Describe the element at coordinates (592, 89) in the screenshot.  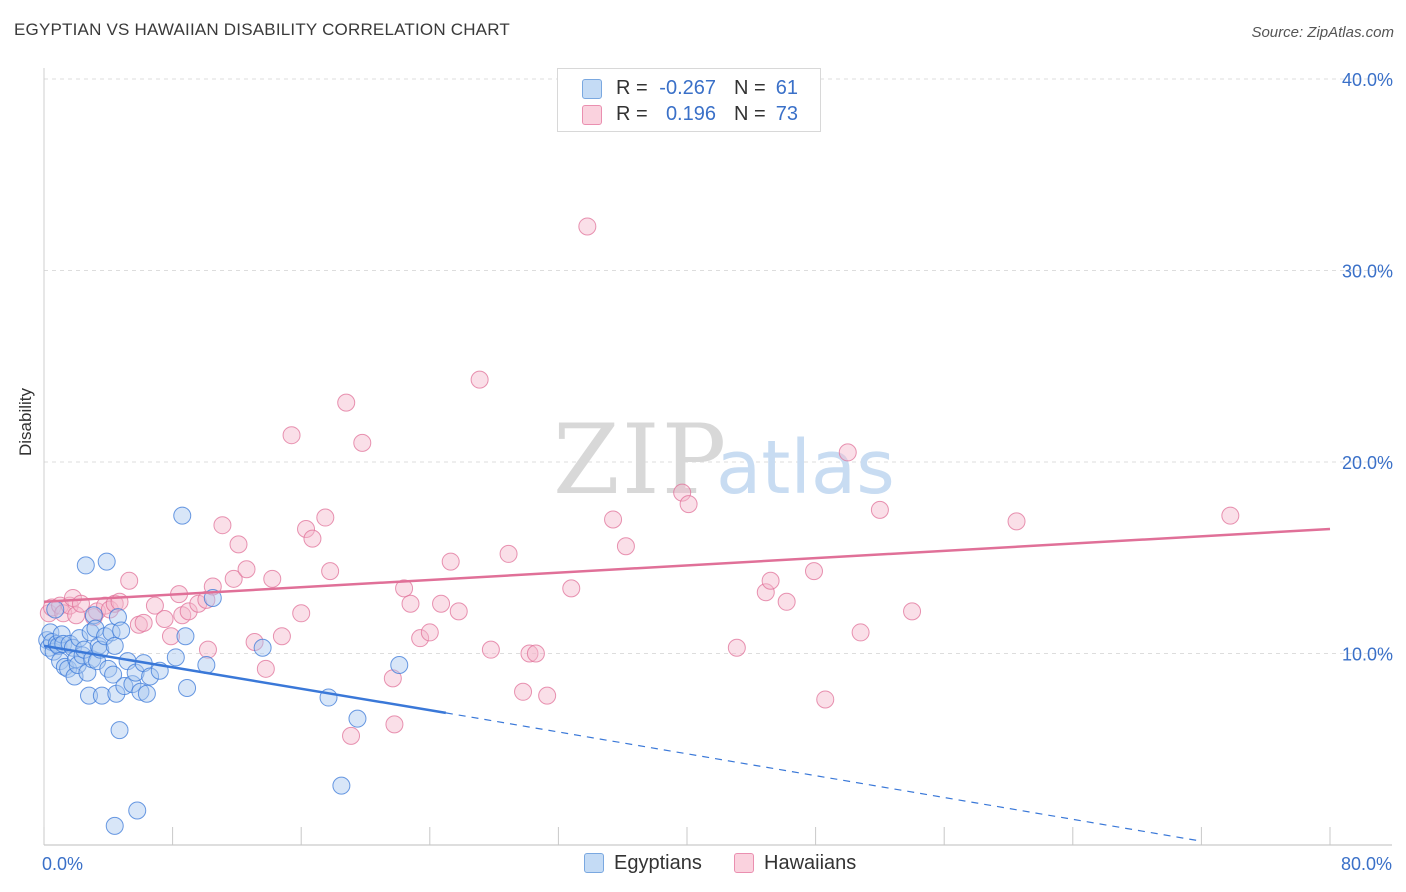
I see `legend-swatch-egyptians` at that location.